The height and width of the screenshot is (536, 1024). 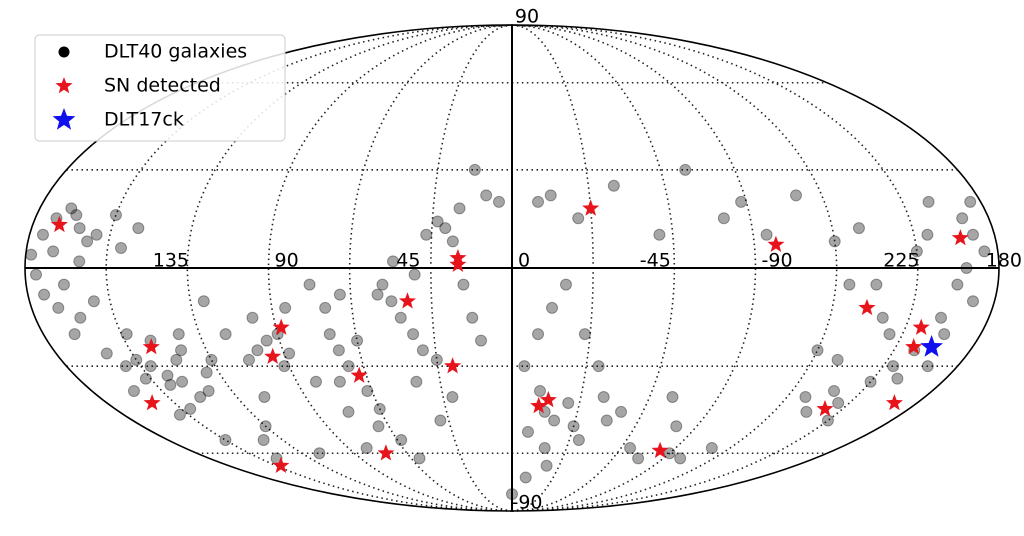 What do you see at coordinates (144, 120) in the screenshot?
I see `legend-label: DLT17ck` at bounding box center [144, 120].